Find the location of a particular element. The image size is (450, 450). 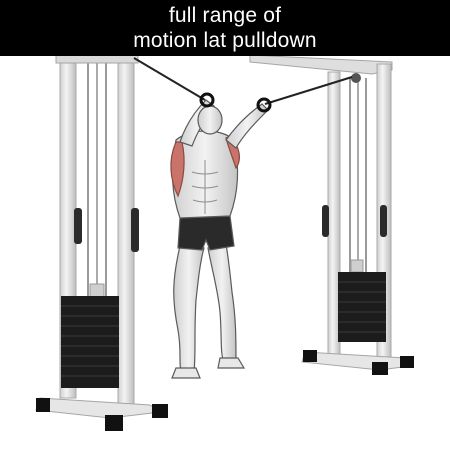

head is located at coordinates (210, 120).